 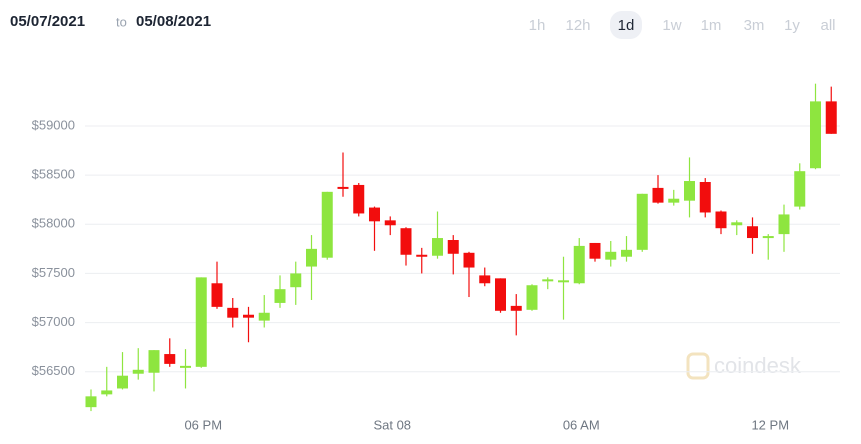 What do you see at coordinates (53, 272) in the screenshot?
I see `y-tick-label: $57500` at bounding box center [53, 272].